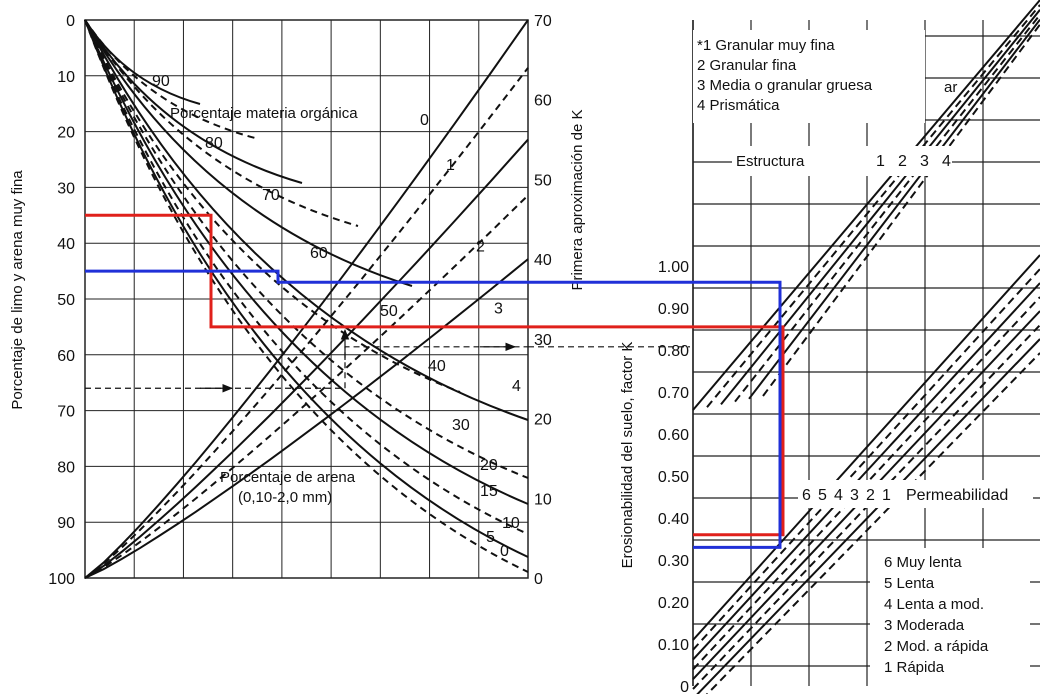  Describe the element at coordinates (673, 351) in the screenshot. I see `k-tick-label: 0.80` at that location.